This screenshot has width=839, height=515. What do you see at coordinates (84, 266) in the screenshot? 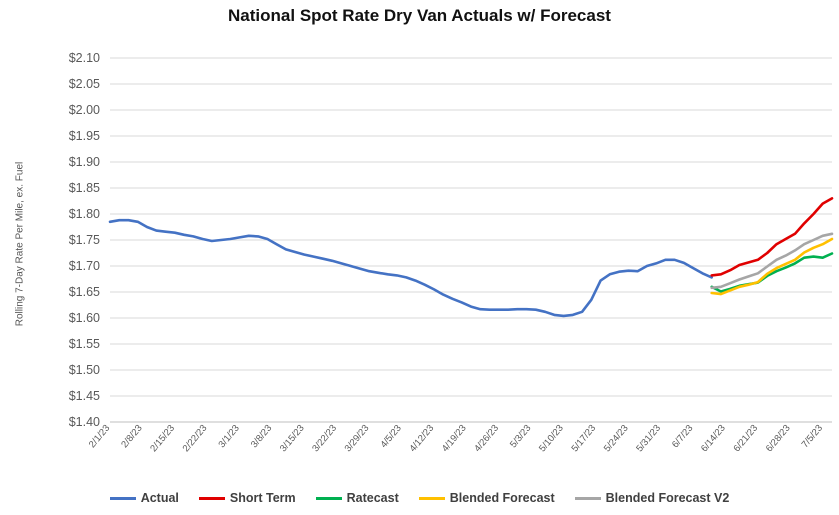
I see `y-tick-label: $1.70` at bounding box center [84, 266].